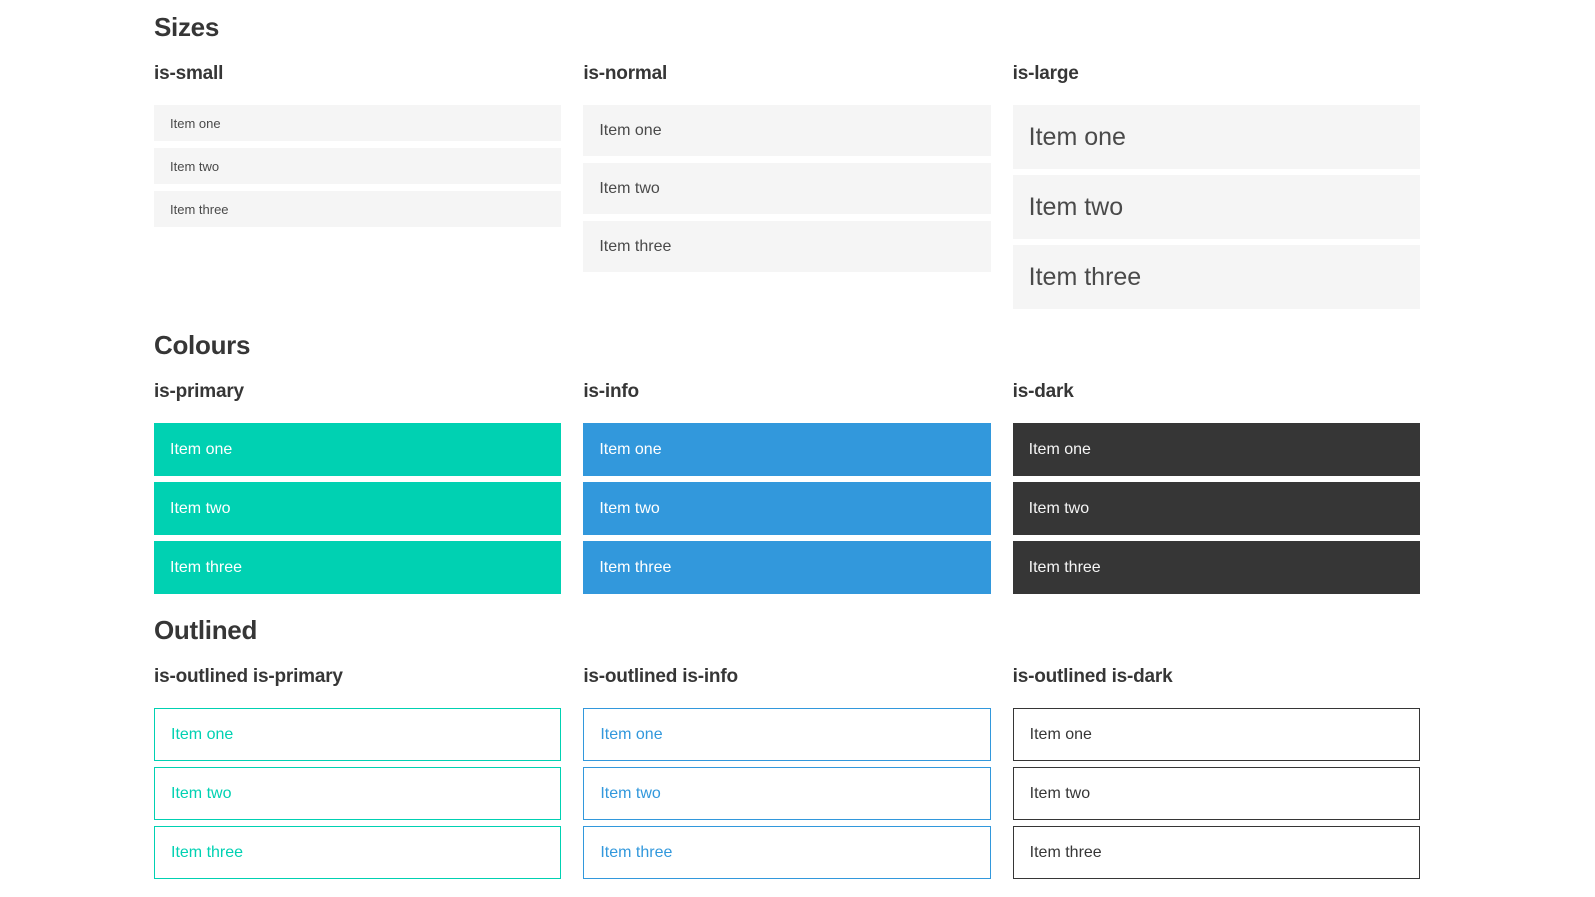 This screenshot has width=1595, height=897. What do you see at coordinates (1043, 391) in the screenshot?
I see `group-heading-is-dark: is-dark` at bounding box center [1043, 391].